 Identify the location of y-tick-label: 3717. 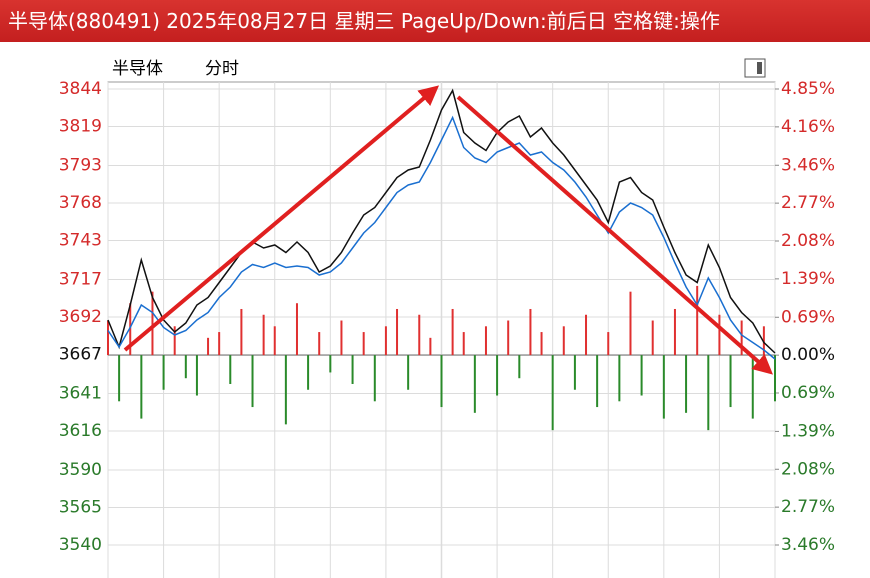
(80, 280).